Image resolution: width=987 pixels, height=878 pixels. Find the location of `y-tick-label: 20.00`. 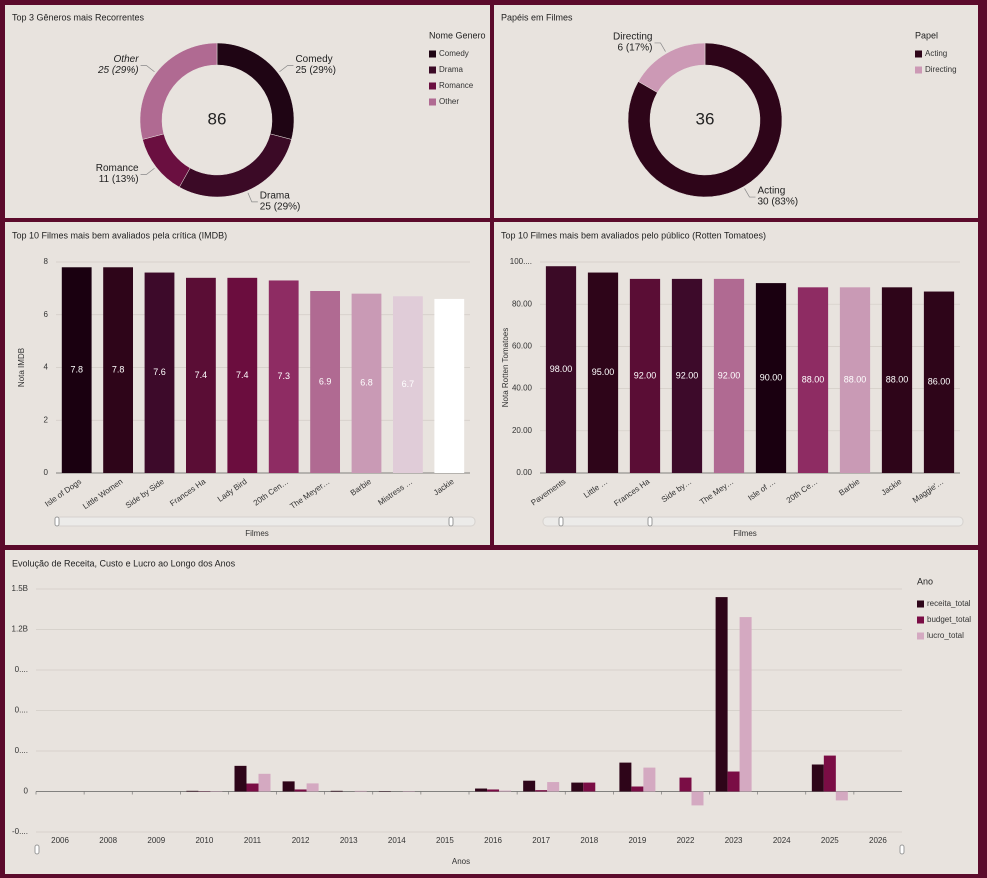

y-tick-label: 20.00 is located at coordinates (522, 430).